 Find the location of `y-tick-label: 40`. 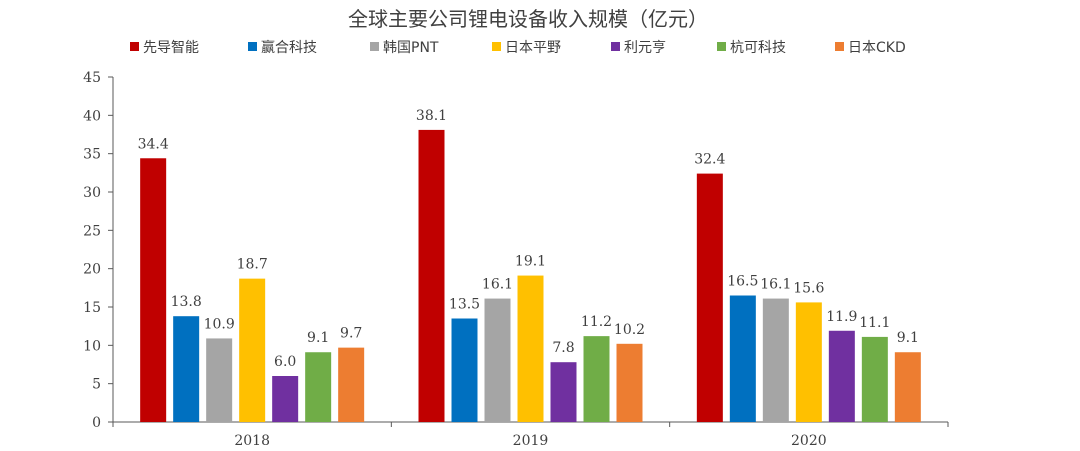

y-tick-label: 40 is located at coordinates (92, 116).